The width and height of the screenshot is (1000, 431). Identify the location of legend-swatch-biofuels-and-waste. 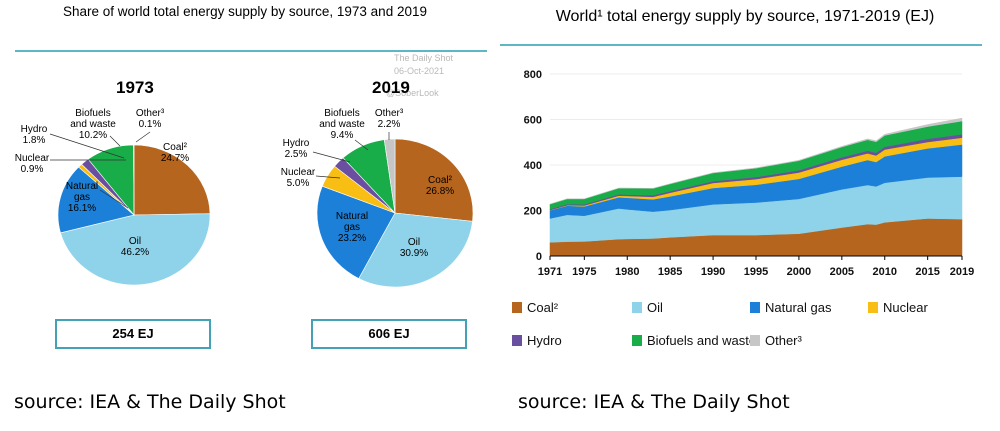
(637, 340).